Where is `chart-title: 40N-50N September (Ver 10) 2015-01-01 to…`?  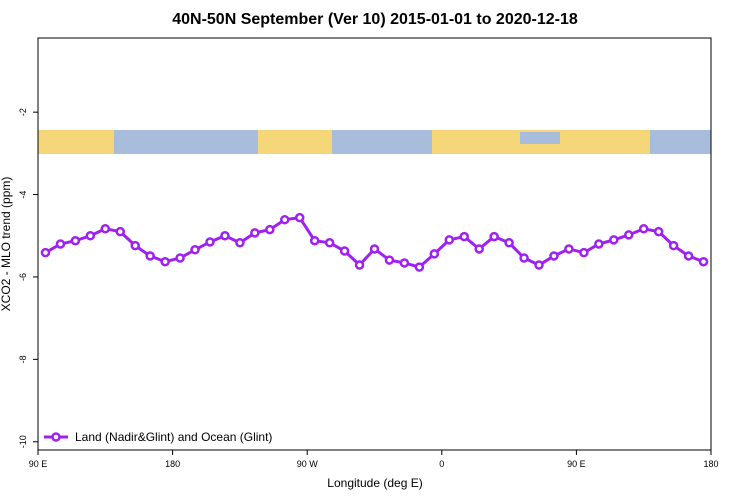 chart-title: 40N-50N September (Ver 10) 2015-01-01 to… is located at coordinates (375, 19).